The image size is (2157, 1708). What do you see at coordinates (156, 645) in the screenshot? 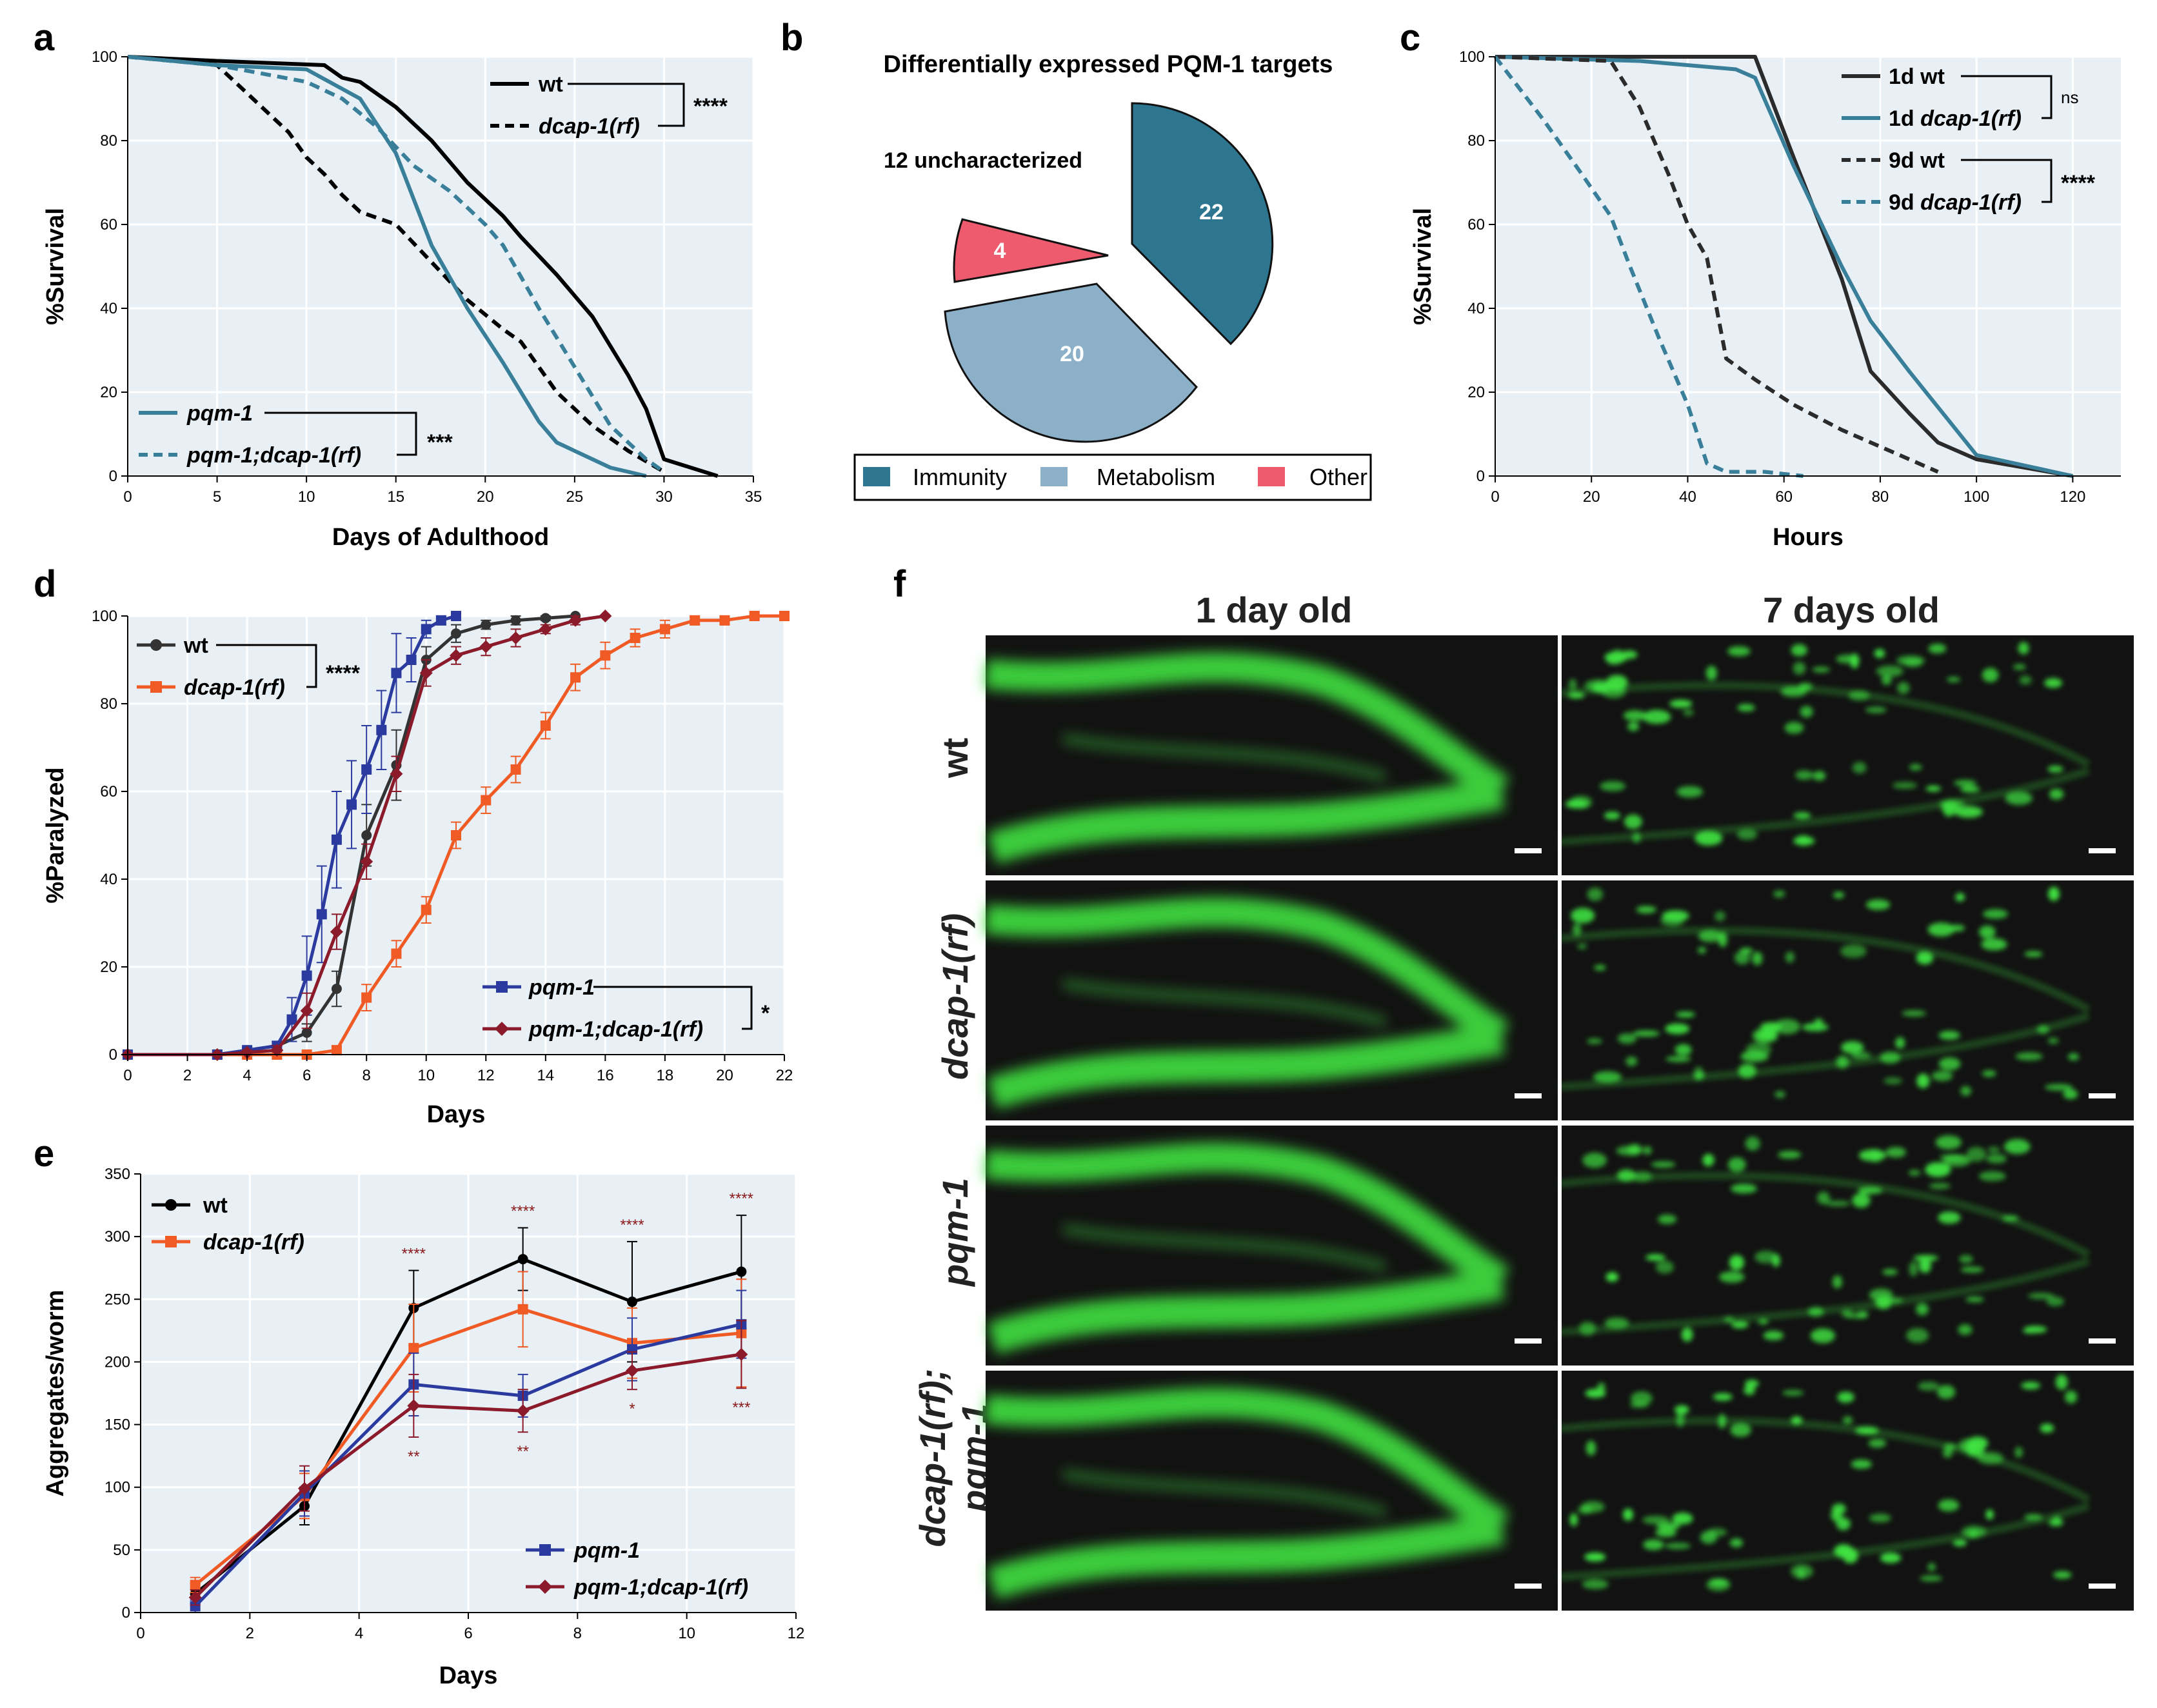
I see `legend-marker-wt-d` at bounding box center [156, 645].